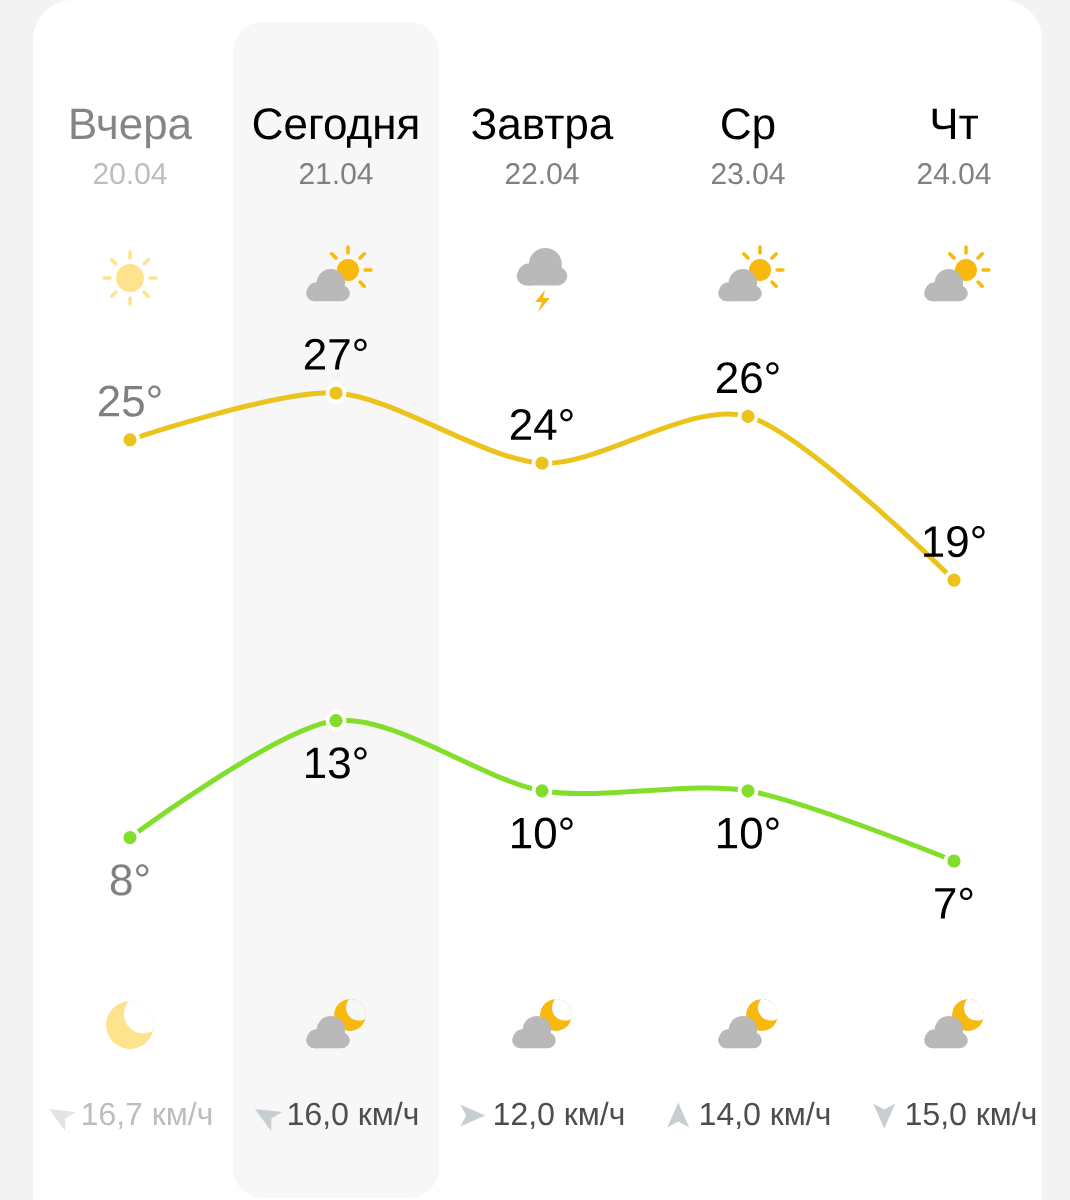 This screenshot has width=1070, height=1200. I want to click on x-tick-label: Ср, so click(748, 128).